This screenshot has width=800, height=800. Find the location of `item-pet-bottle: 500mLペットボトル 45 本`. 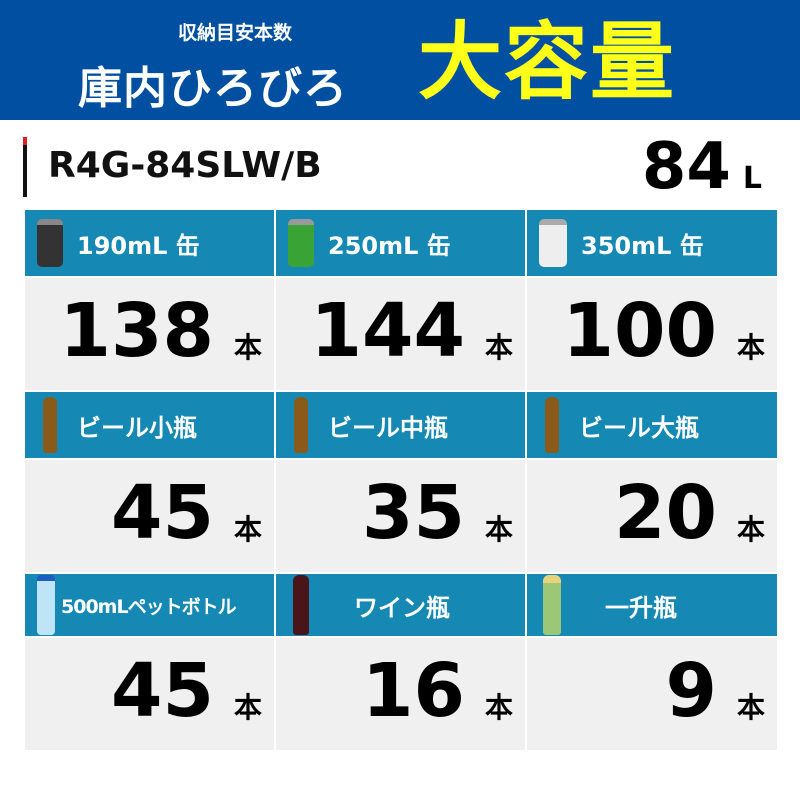

item-pet-bottle: 500mLペットボトル 45 本 is located at coordinates (149, 661).